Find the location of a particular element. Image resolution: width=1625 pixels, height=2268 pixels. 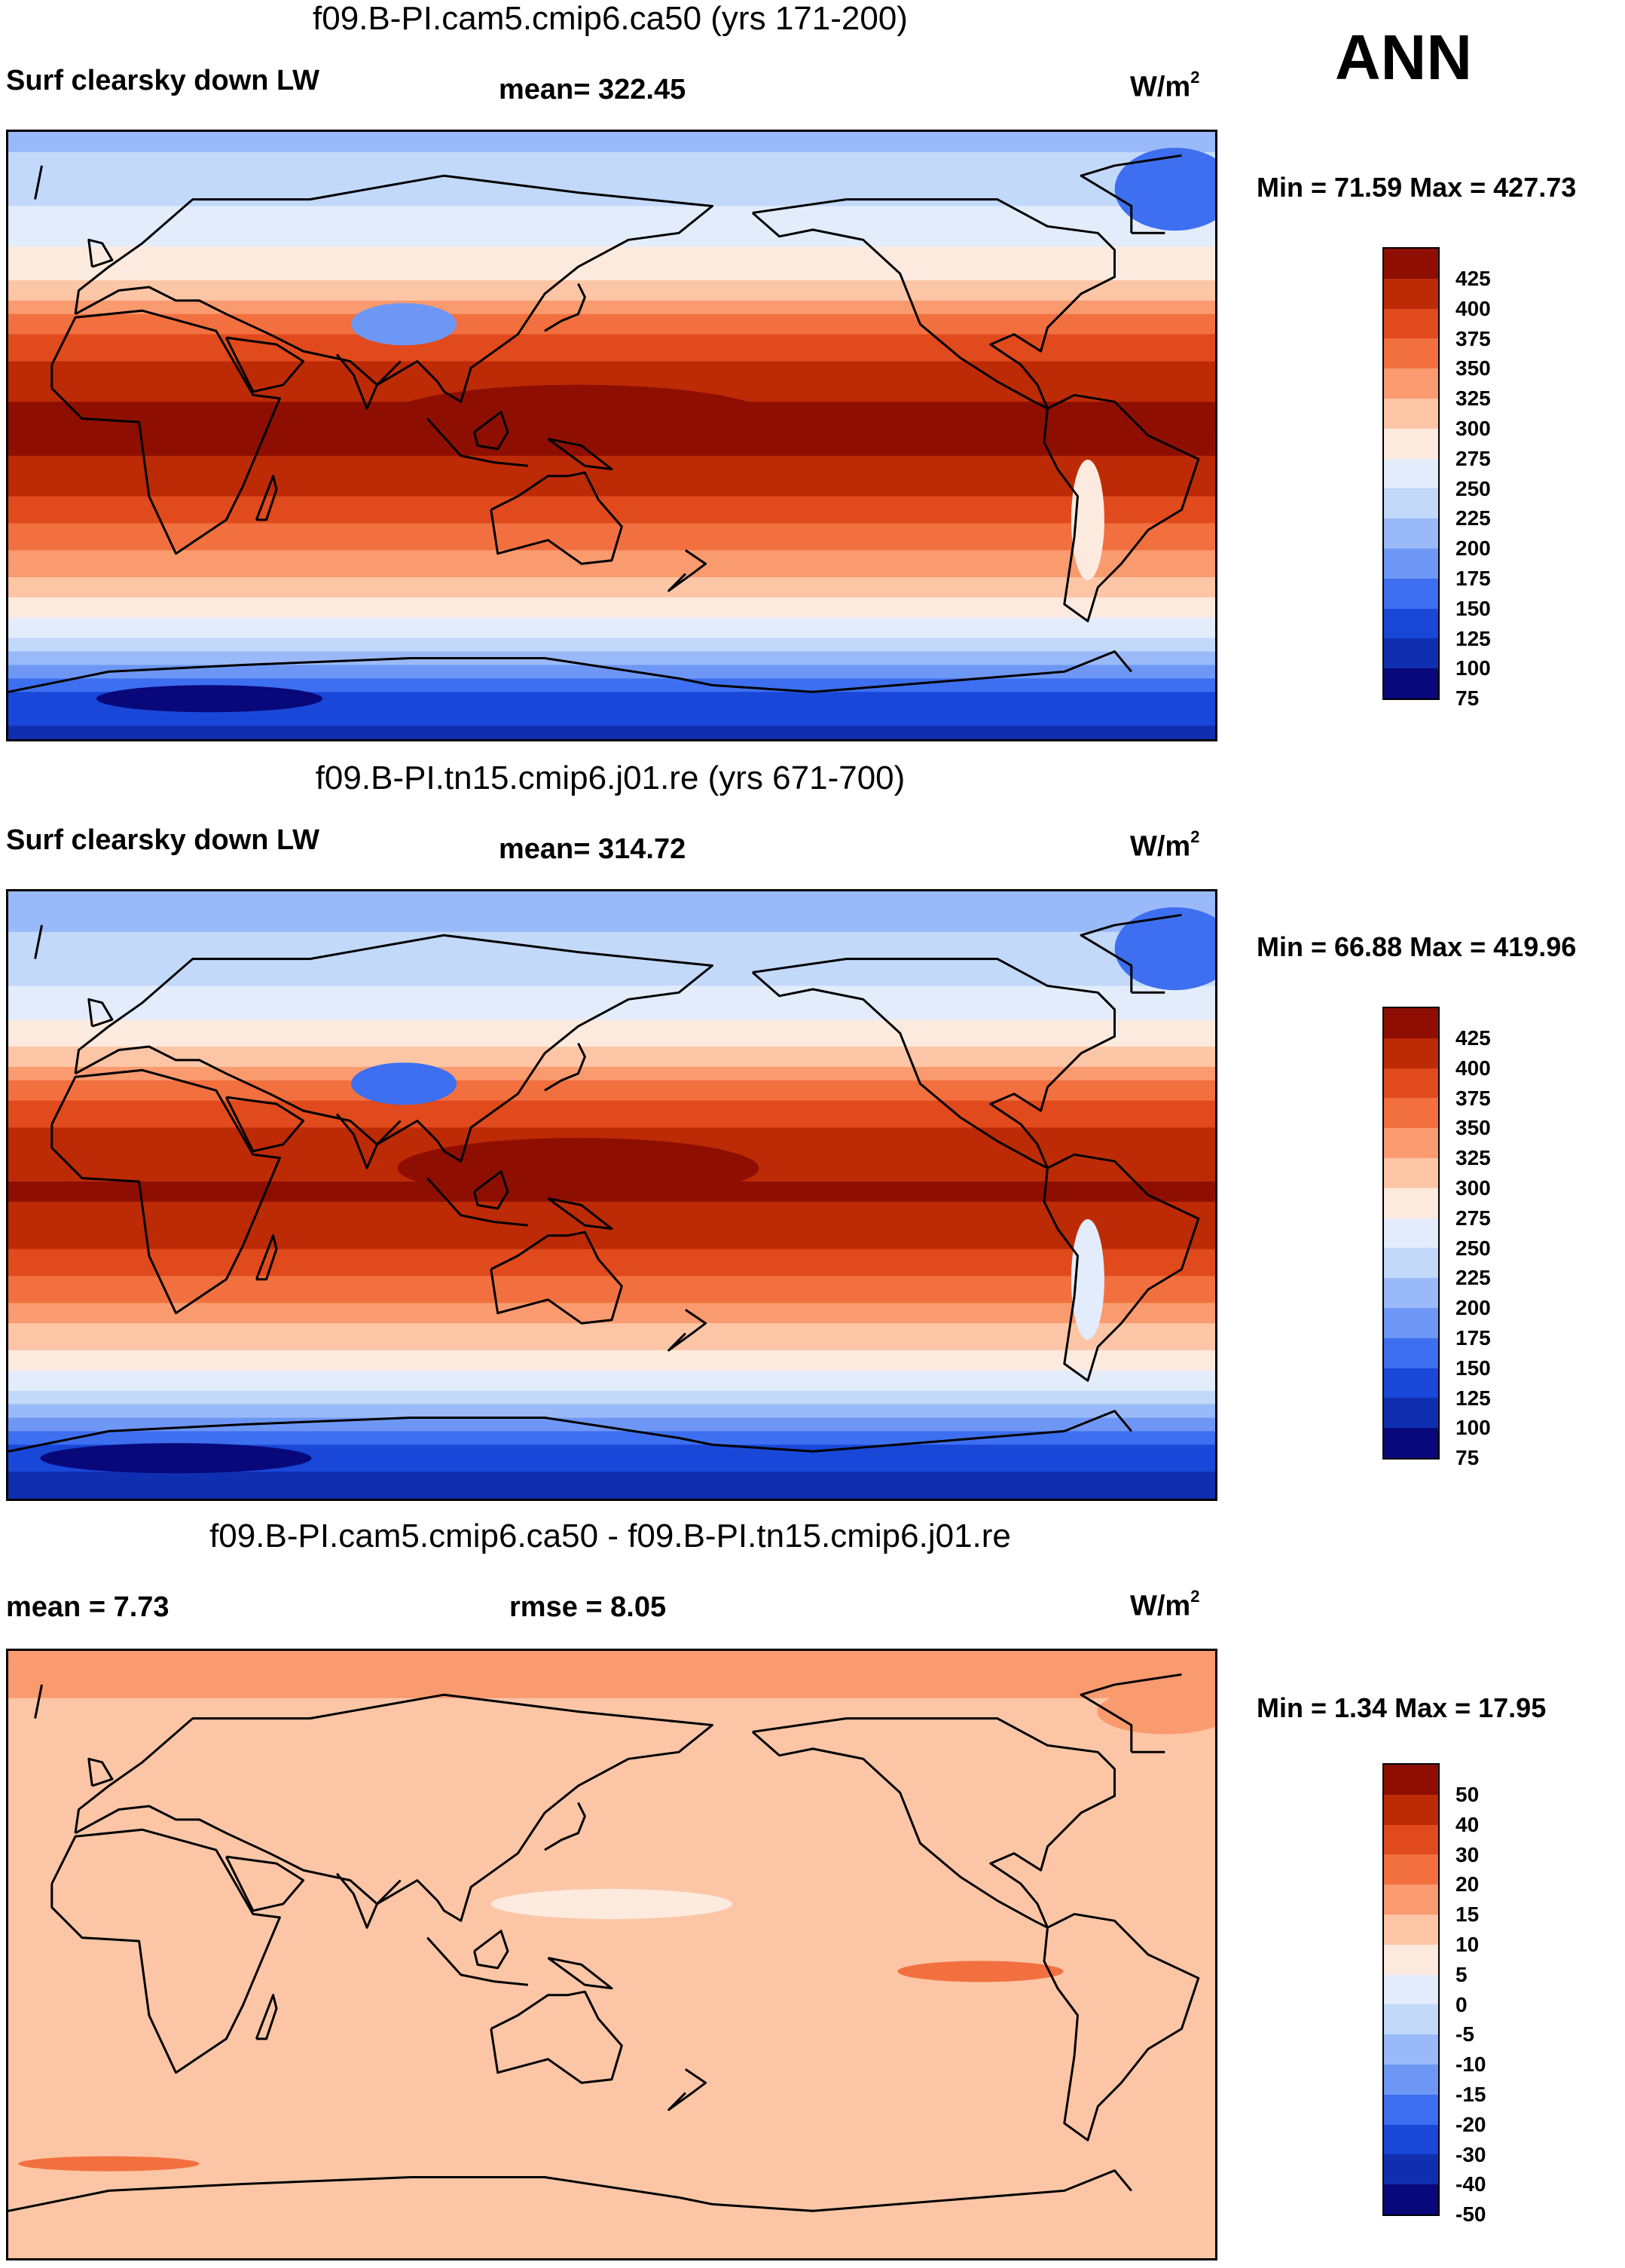

panel2-mean: mean= 314.72 is located at coordinates (592, 849).